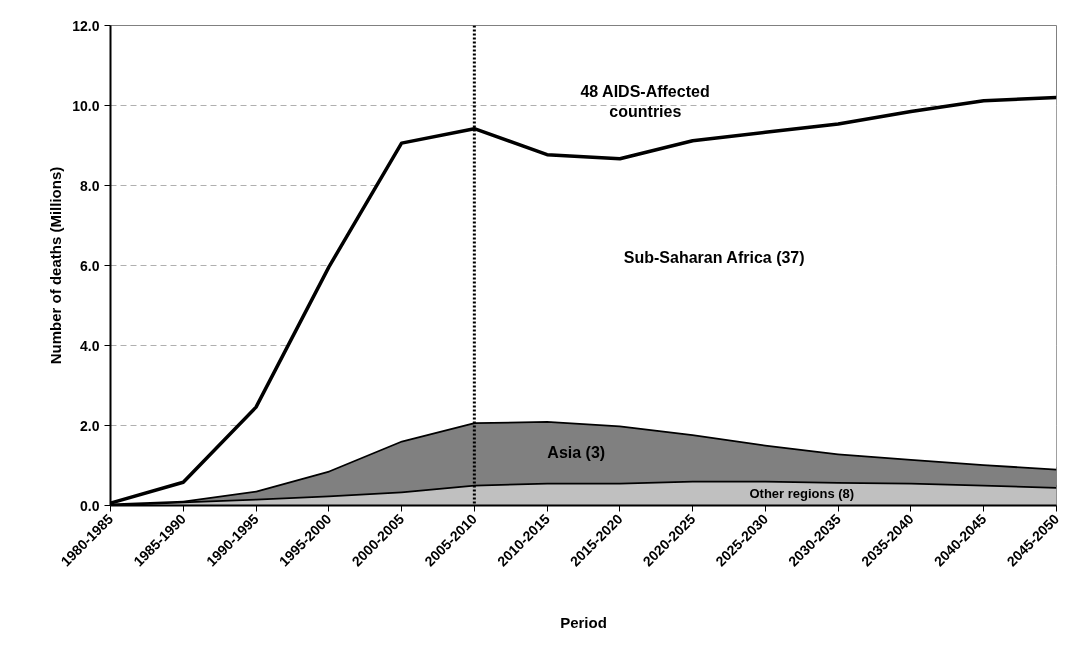  Describe the element at coordinates (56, 265) in the screenshot. I see `y-axis-title: Number of deaths (Millions)` at that location.